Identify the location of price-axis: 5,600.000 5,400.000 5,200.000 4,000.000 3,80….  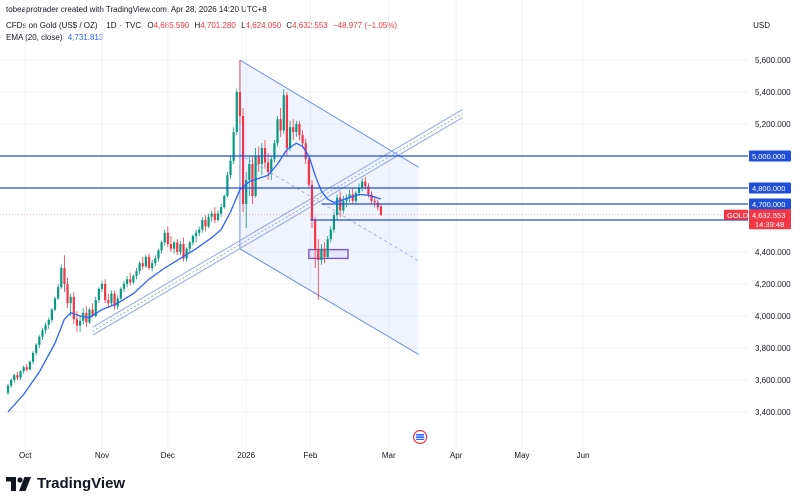
(773, 236).